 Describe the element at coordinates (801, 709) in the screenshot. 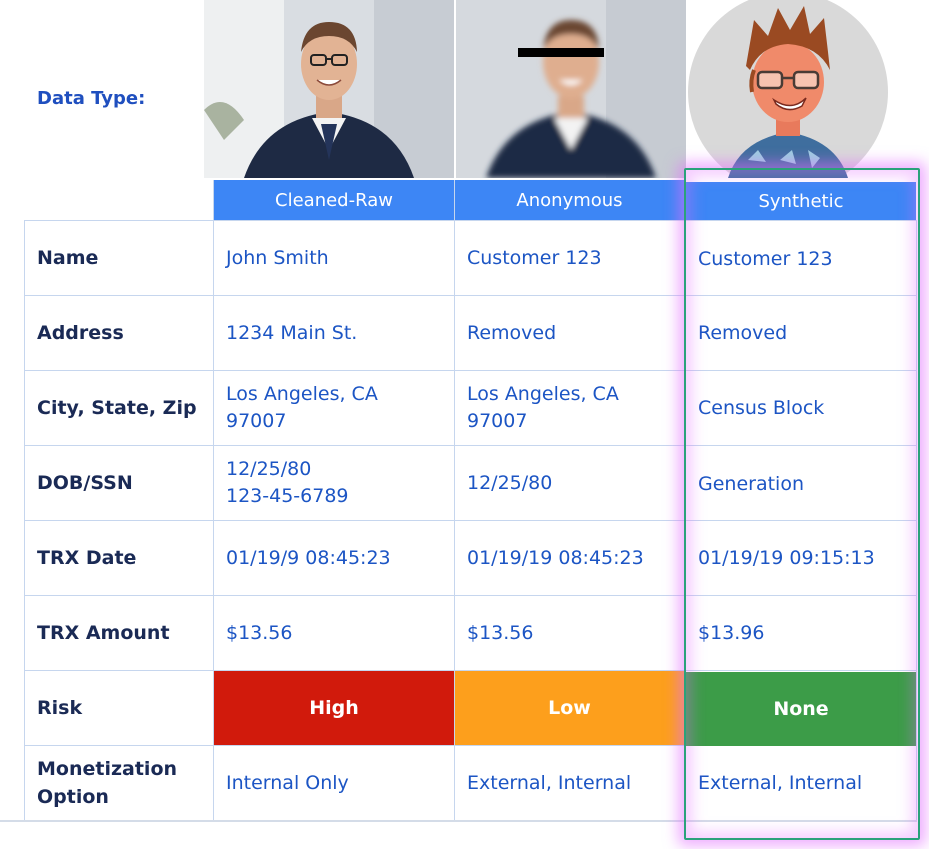

I see `risk-badge-none: None` at that location.